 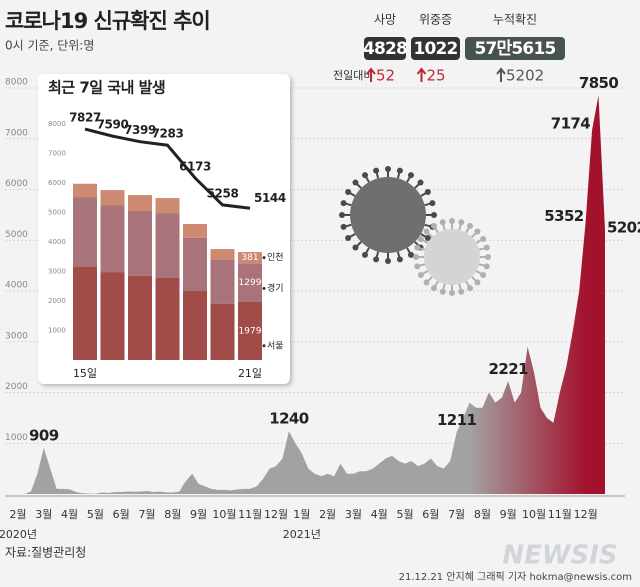 What do you see at coordinates (57, 124) in the screenshot?
I see `inset-y-tick-label: 8000` at bounding box center [57, 124].